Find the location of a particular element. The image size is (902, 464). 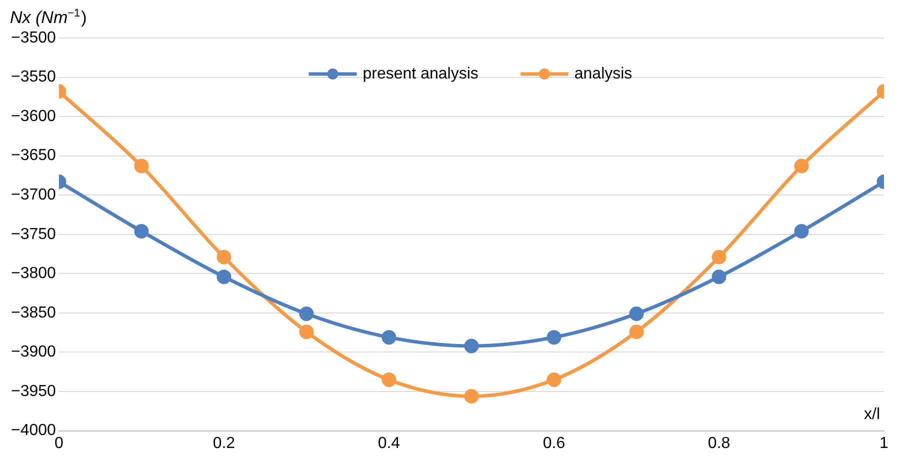

legend-label: present analysis is located at coordinates (420, 73).